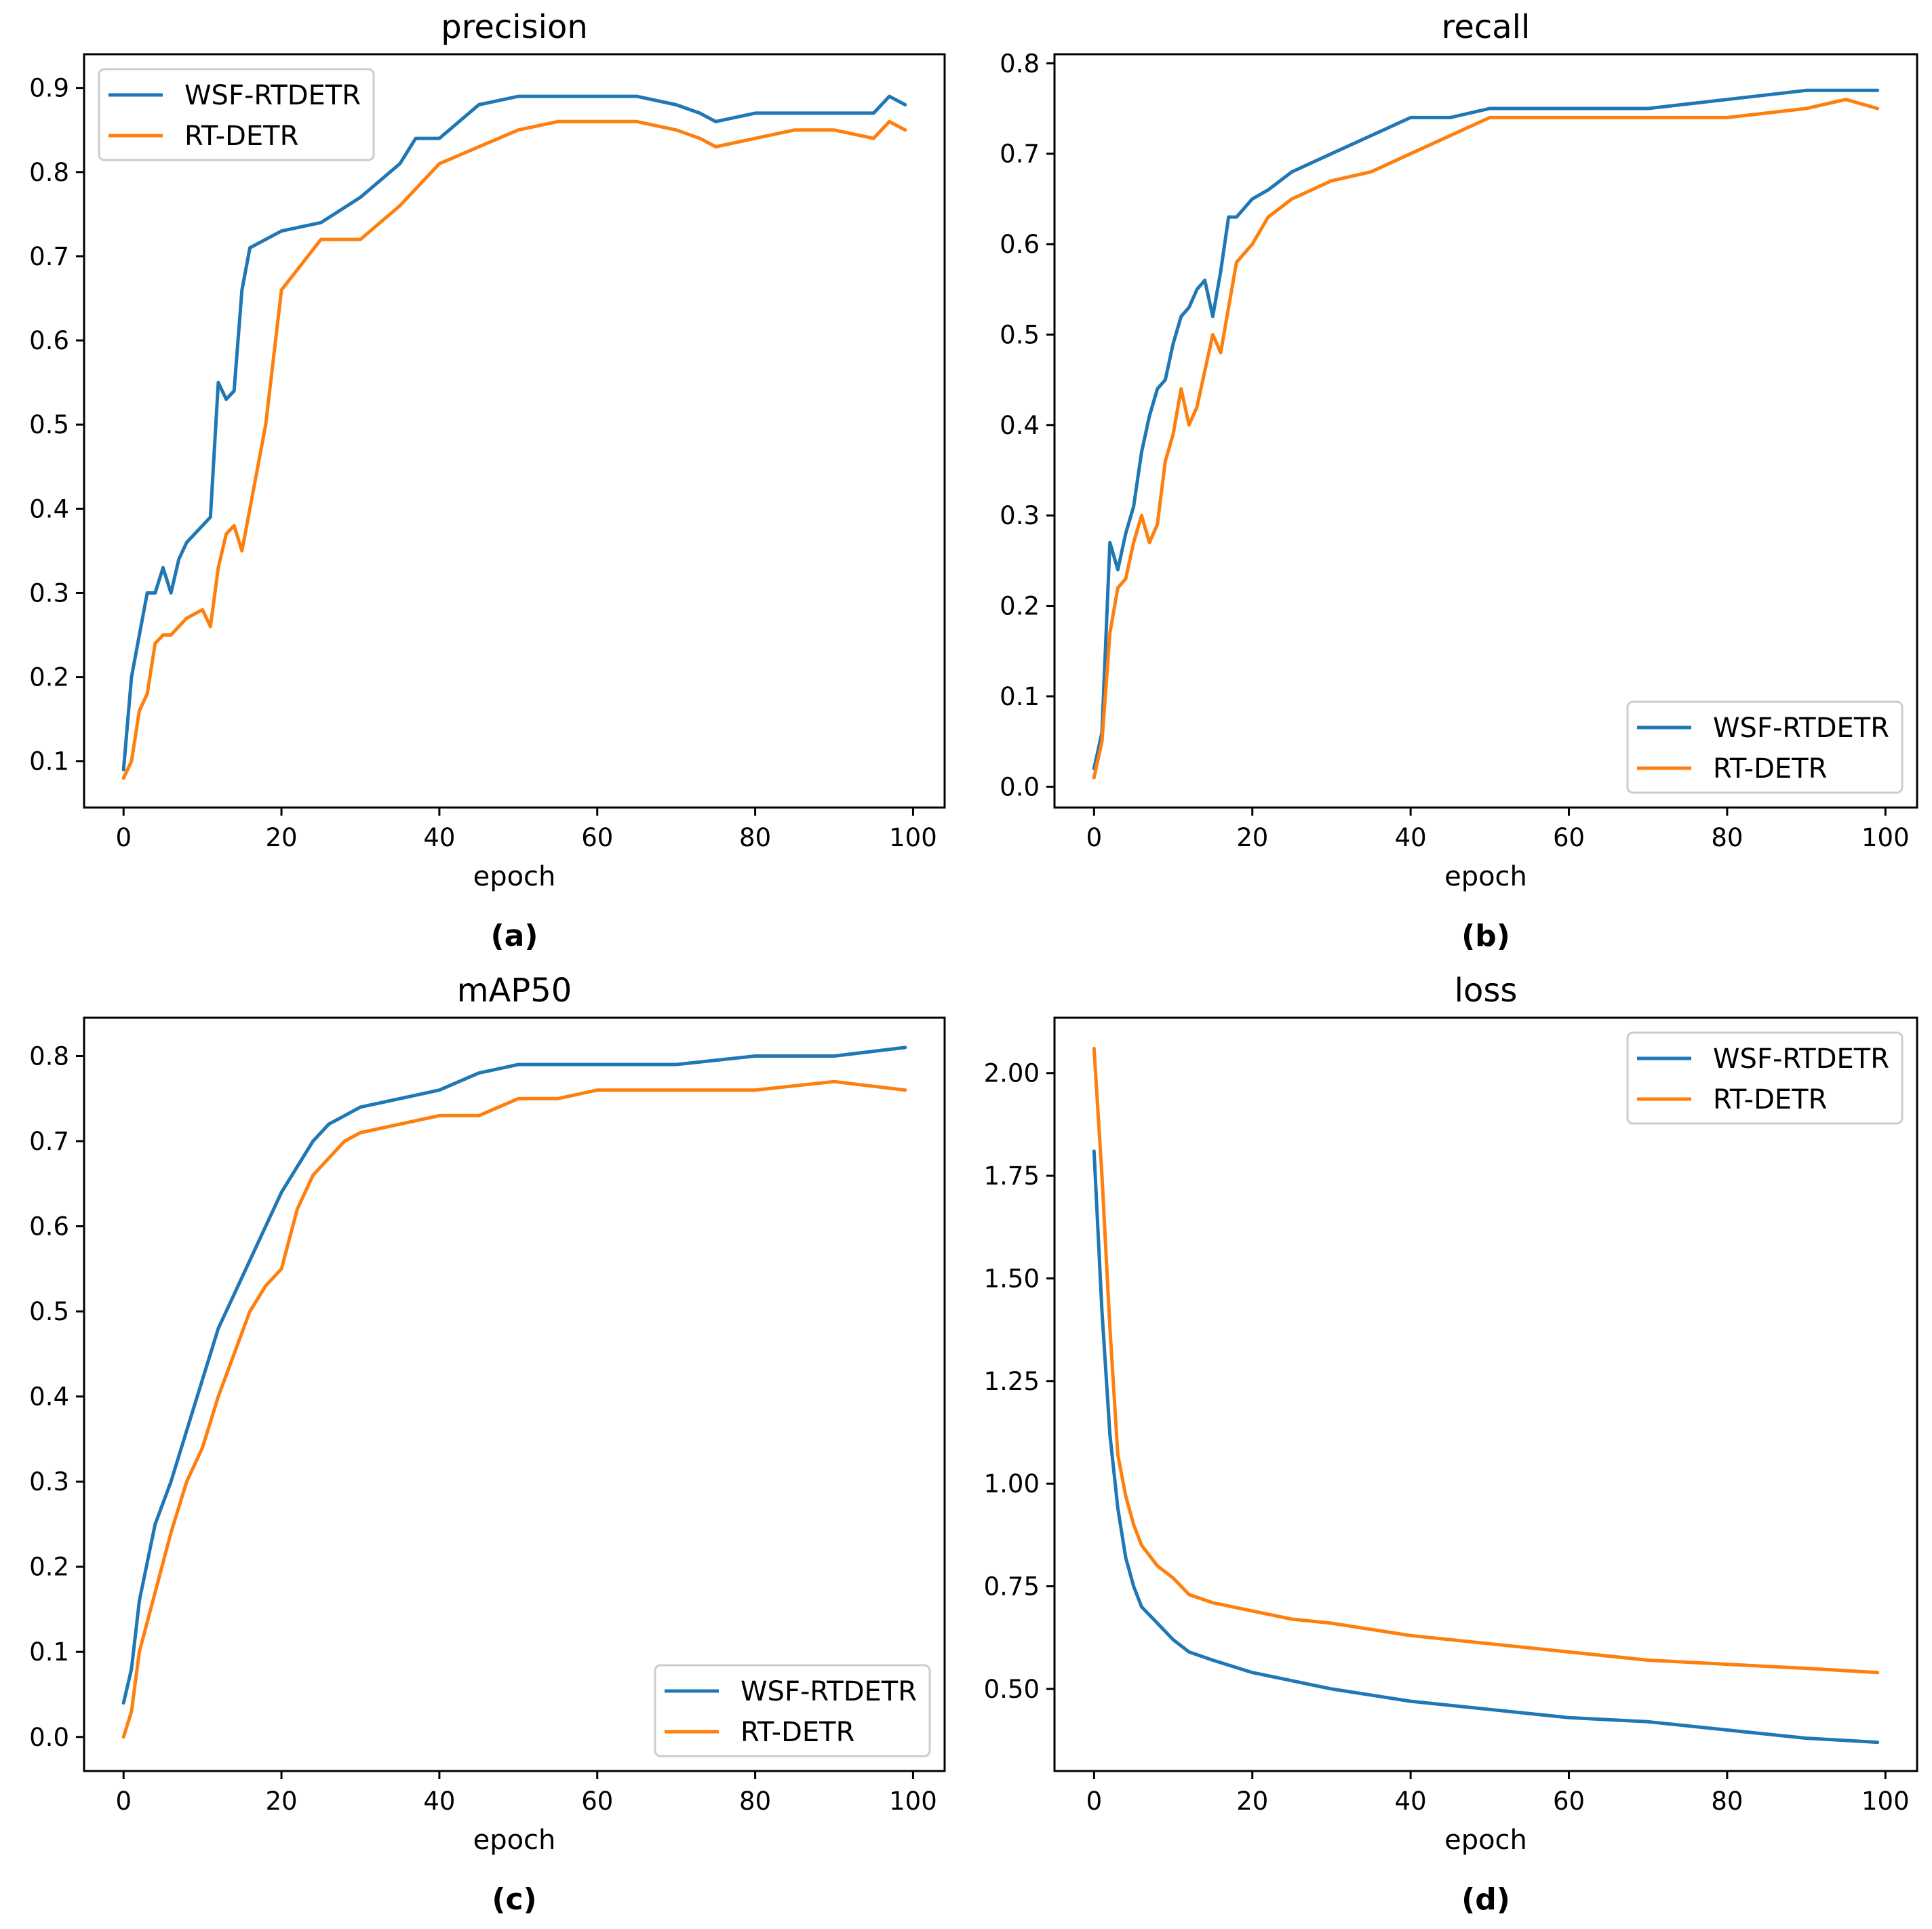  I want to click on y-tick-label: 1.00, so click(1012, 1483).